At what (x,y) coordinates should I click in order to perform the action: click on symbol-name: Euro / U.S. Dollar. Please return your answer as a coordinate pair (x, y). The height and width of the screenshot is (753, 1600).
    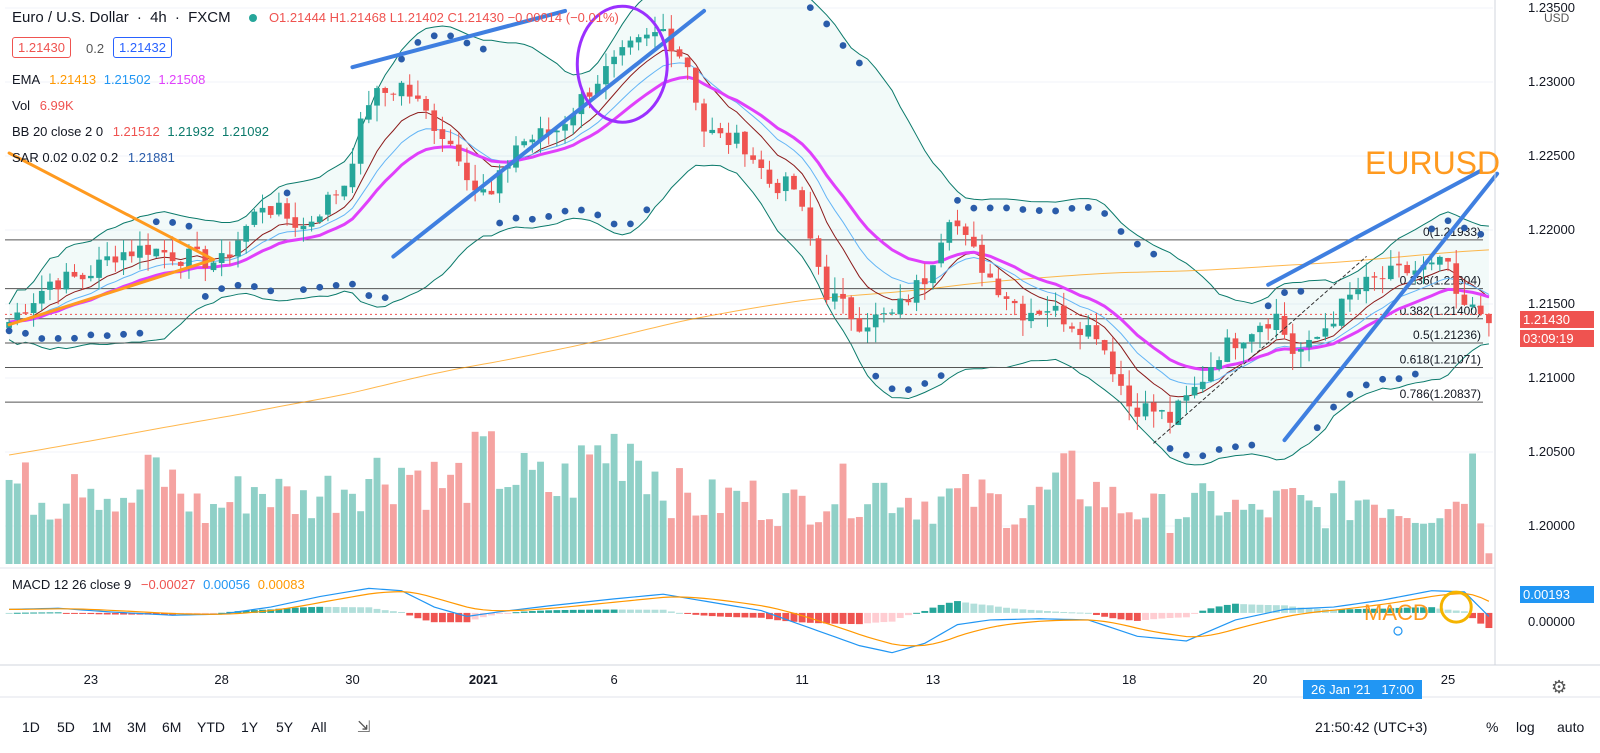
    Looking at the image, I should click on (70, 17).